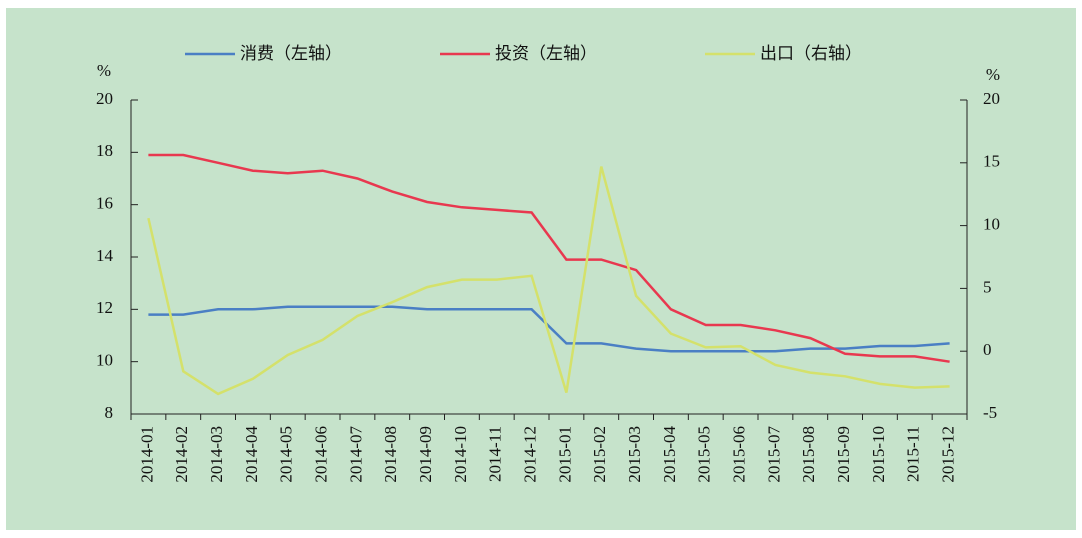  I want to click on legend-label: 投资（左轴）, so click(546, 53).